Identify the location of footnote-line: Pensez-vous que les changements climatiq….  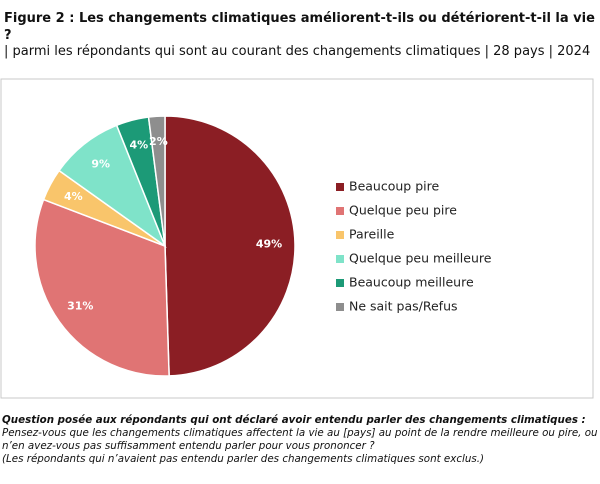
(300, 439).